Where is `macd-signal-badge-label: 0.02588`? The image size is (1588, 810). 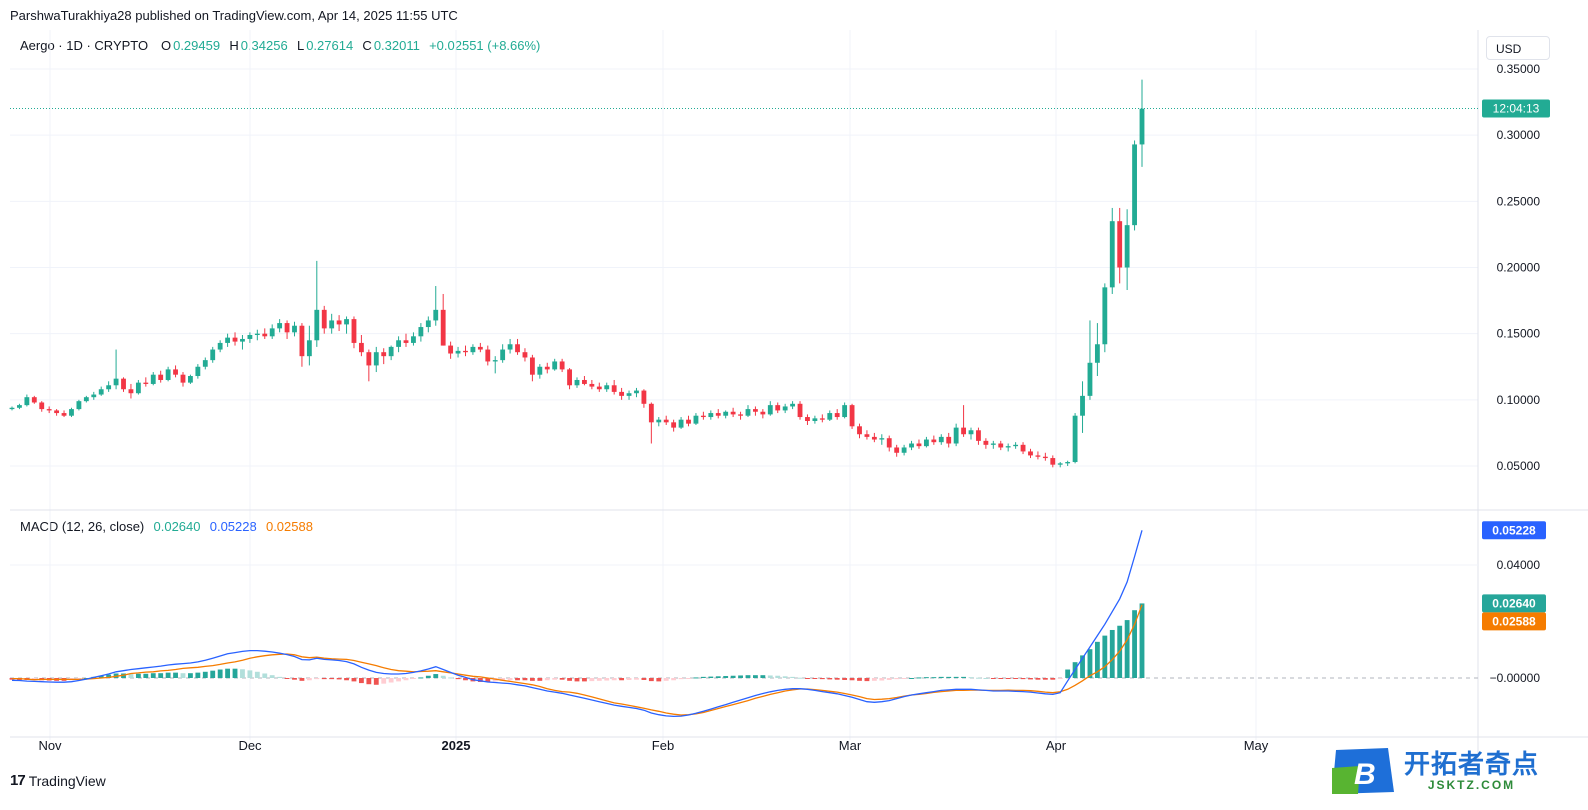
macd-signal-badge-label: 0.02588 is located at coordinates (1514, 621).